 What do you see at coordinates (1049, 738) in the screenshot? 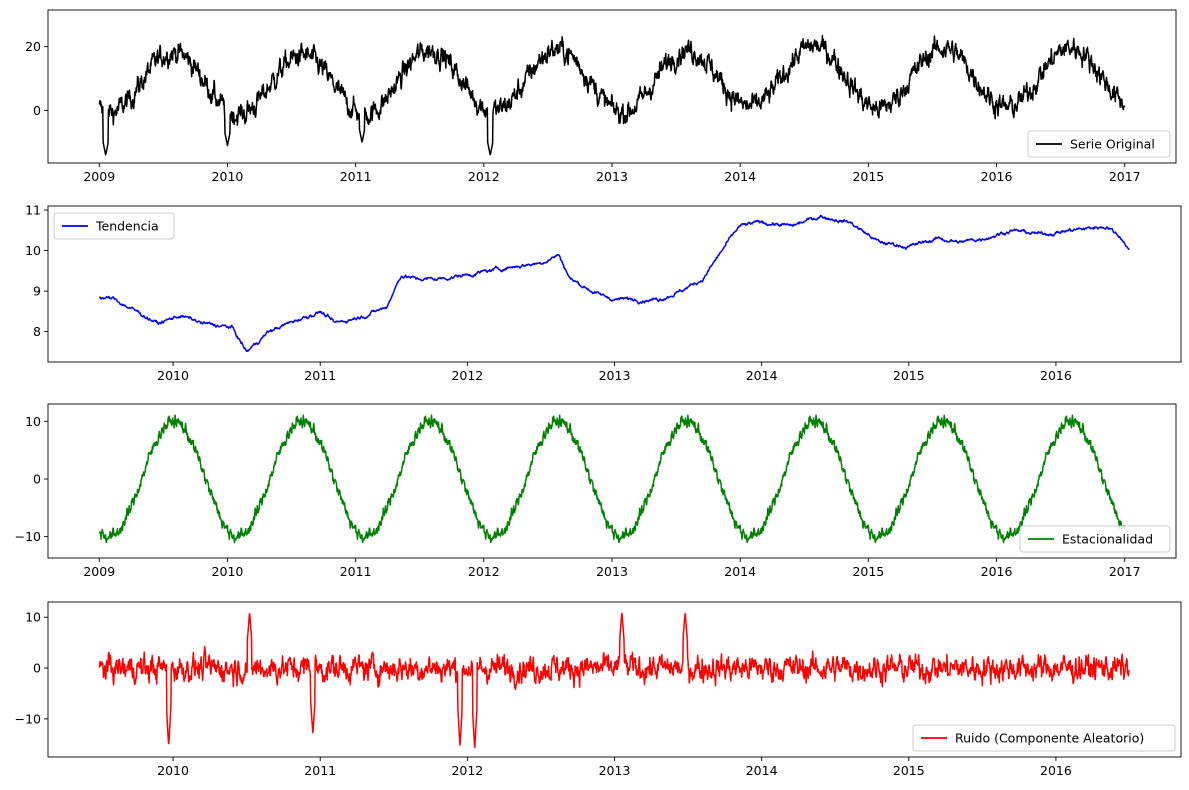
I see `legend-label: Ruido (Componente Aleatorio)` at bounding box center [1049, 738].